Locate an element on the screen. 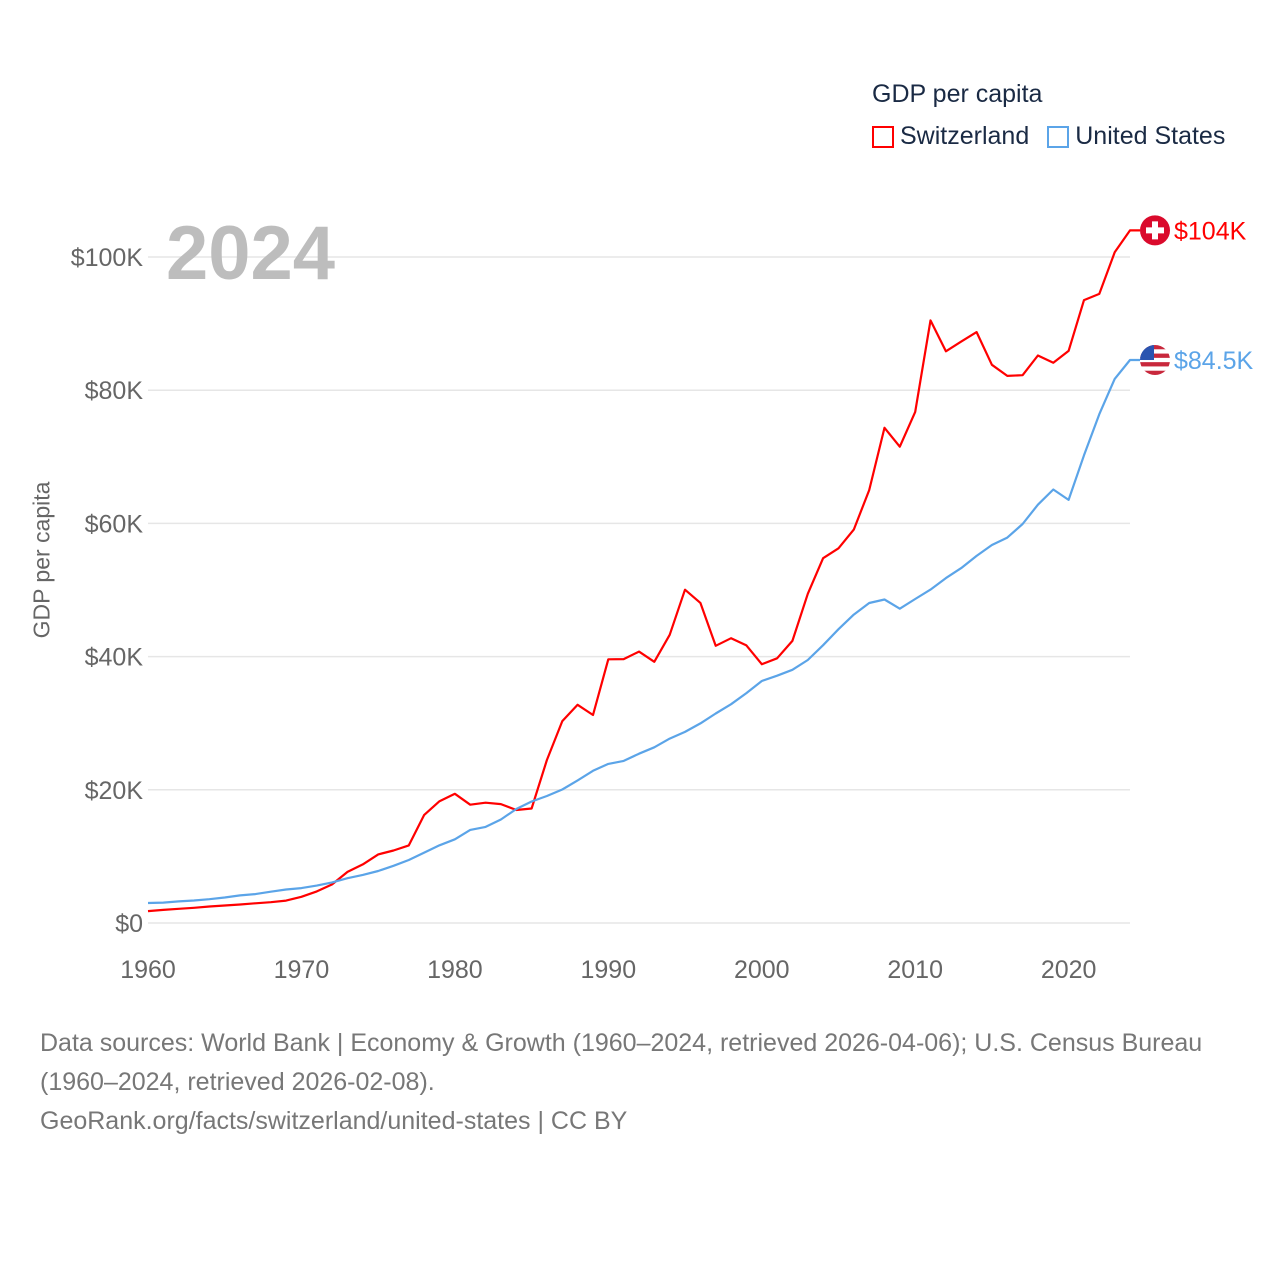 The image size is (1280, 1280). x-tick-label: 1990 is located at coordinates (609, 970).